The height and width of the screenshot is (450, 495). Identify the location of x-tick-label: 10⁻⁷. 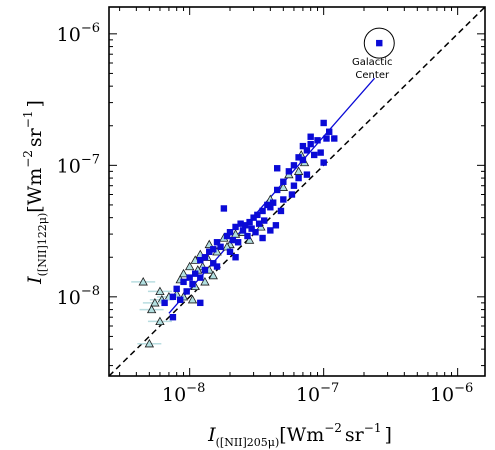
(317, 393).